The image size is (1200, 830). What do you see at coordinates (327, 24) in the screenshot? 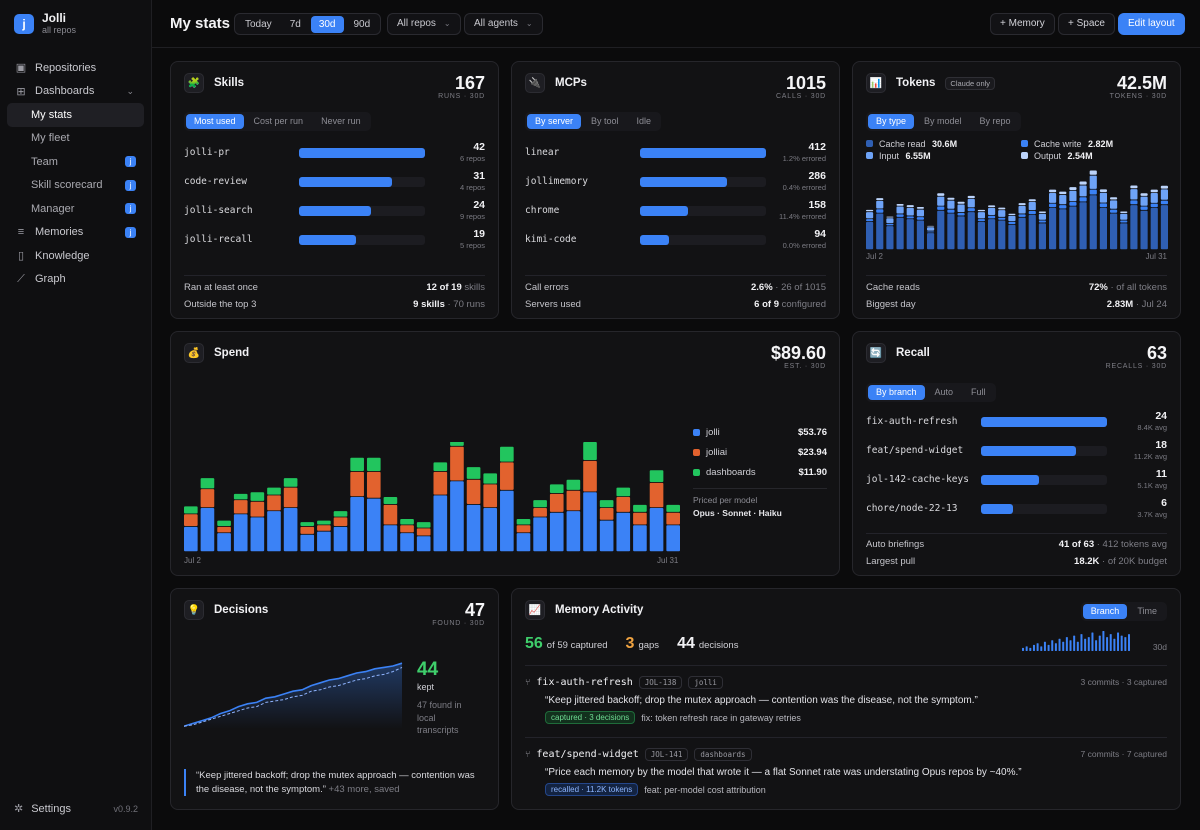
I see `range-30d: 30d` at bounding box center [327, 24].